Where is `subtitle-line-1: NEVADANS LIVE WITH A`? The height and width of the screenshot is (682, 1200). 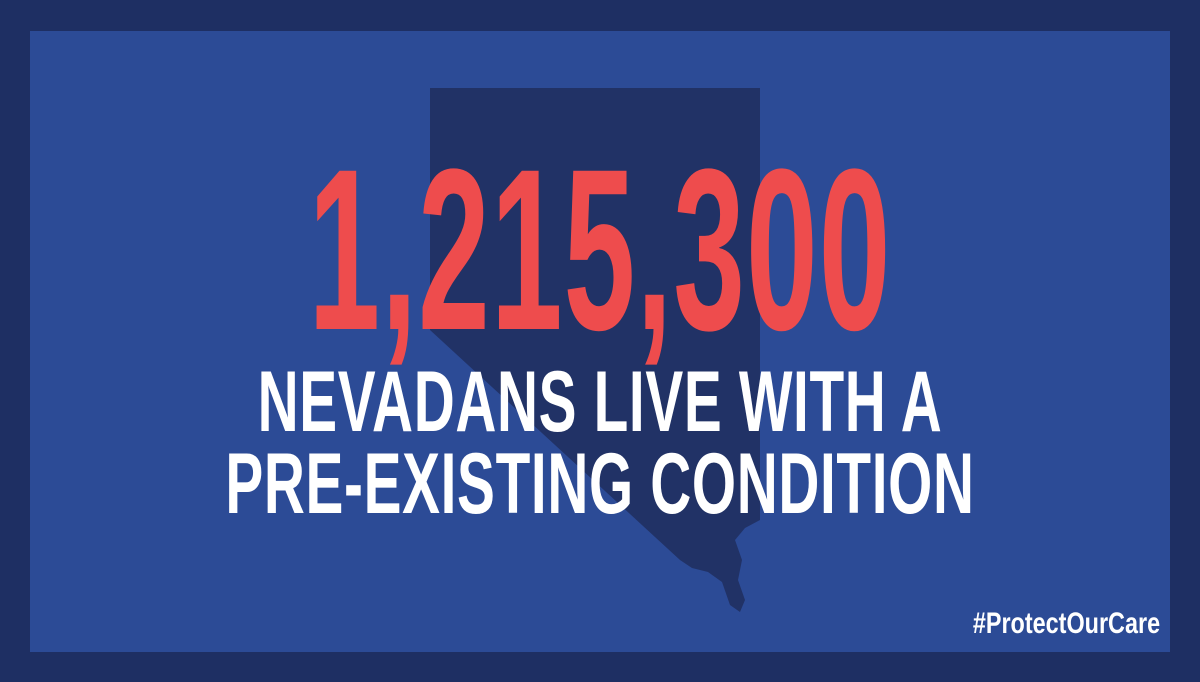 subtitle-line-1: NEVADANS LIVE WITH A is located at coordinates (600, 402).